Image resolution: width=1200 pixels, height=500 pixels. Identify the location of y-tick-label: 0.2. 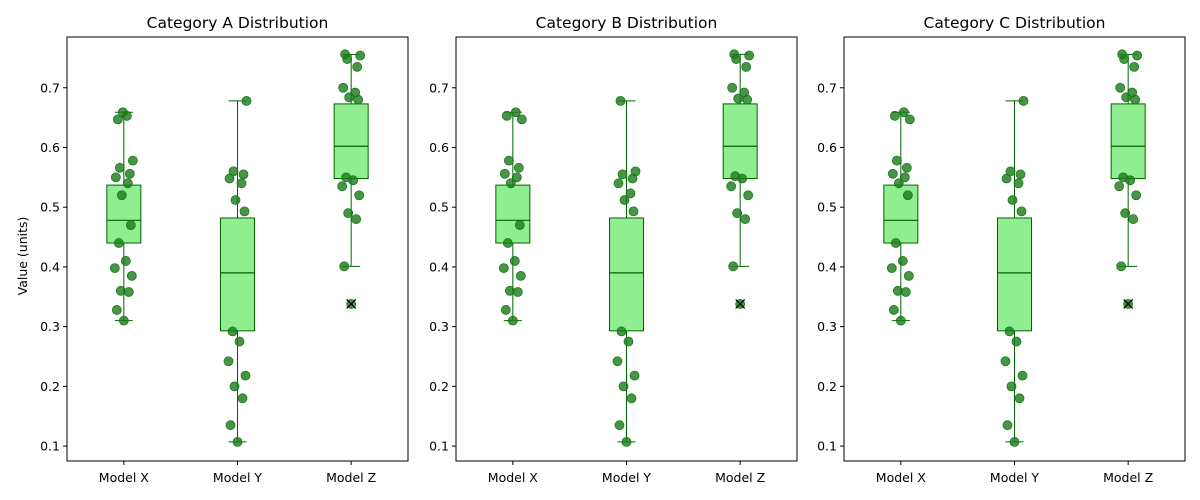
(827, 386).